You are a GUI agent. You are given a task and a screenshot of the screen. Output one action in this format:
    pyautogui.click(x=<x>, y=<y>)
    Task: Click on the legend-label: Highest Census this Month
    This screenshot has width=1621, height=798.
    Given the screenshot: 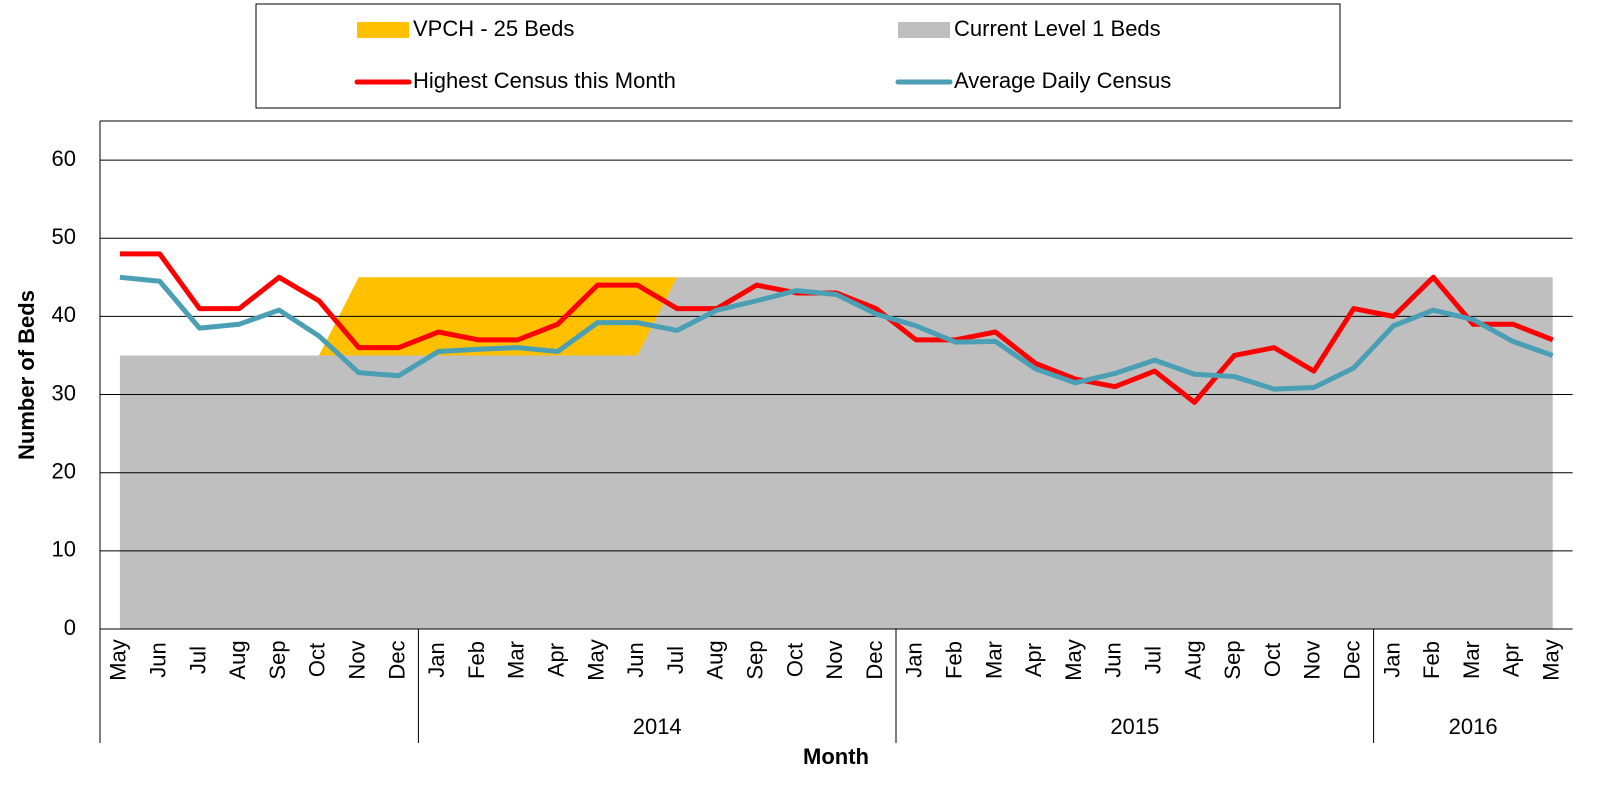 What is the action you would take?
    pyautogui.click(x=544, y=80)
    